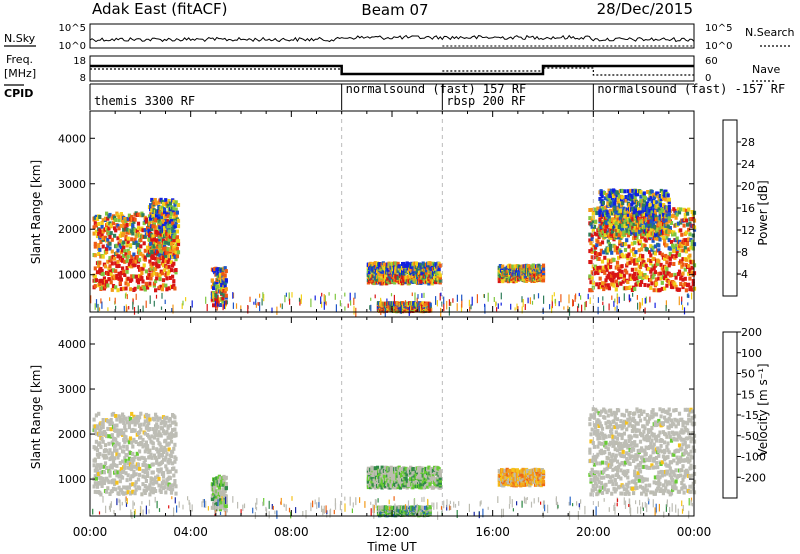  Describe the element at coordinates (20, 73) in the screenshot. I see `freq-left-unit: [MHz]` at that location.